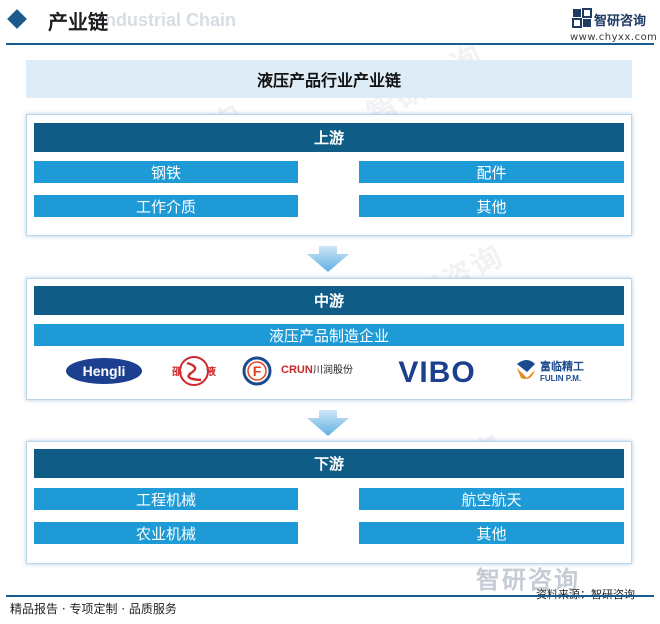 The width and height of the screenshot is (660, 624). Describe the element at coordinates (166, 499) in the screenshot. I see `downstream-item: 工程机械` at that location.